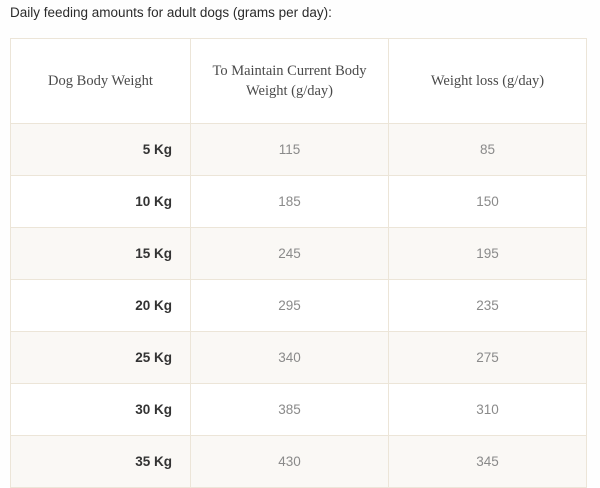 The width and height of the screenshot is (600, 488). I want to click on table-row: 30 Kg 385 310, so click(298, 409).